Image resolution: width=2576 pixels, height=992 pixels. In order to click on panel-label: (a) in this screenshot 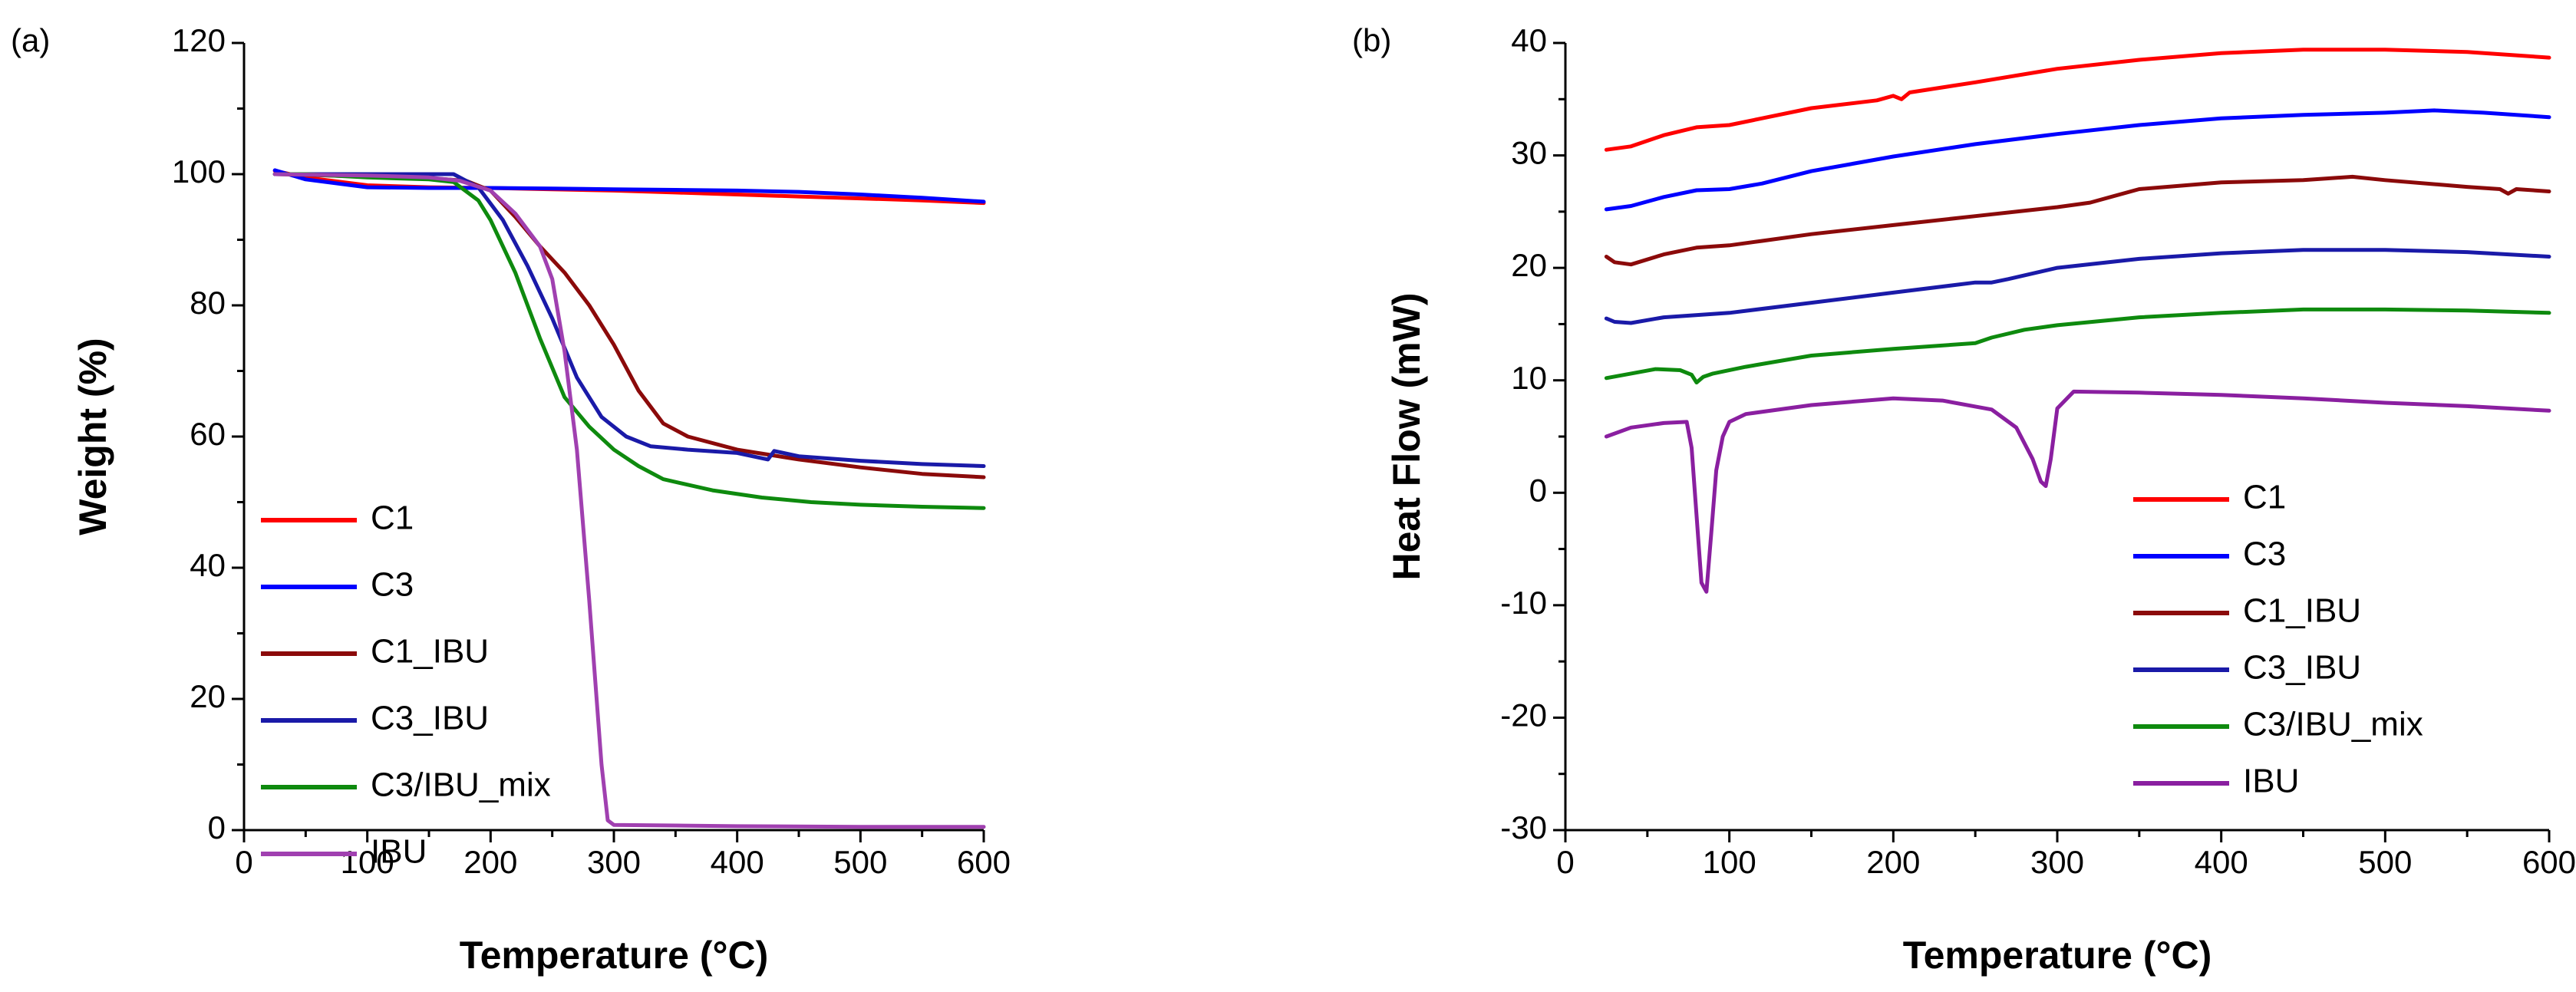, I will do `click(30, 40)`.